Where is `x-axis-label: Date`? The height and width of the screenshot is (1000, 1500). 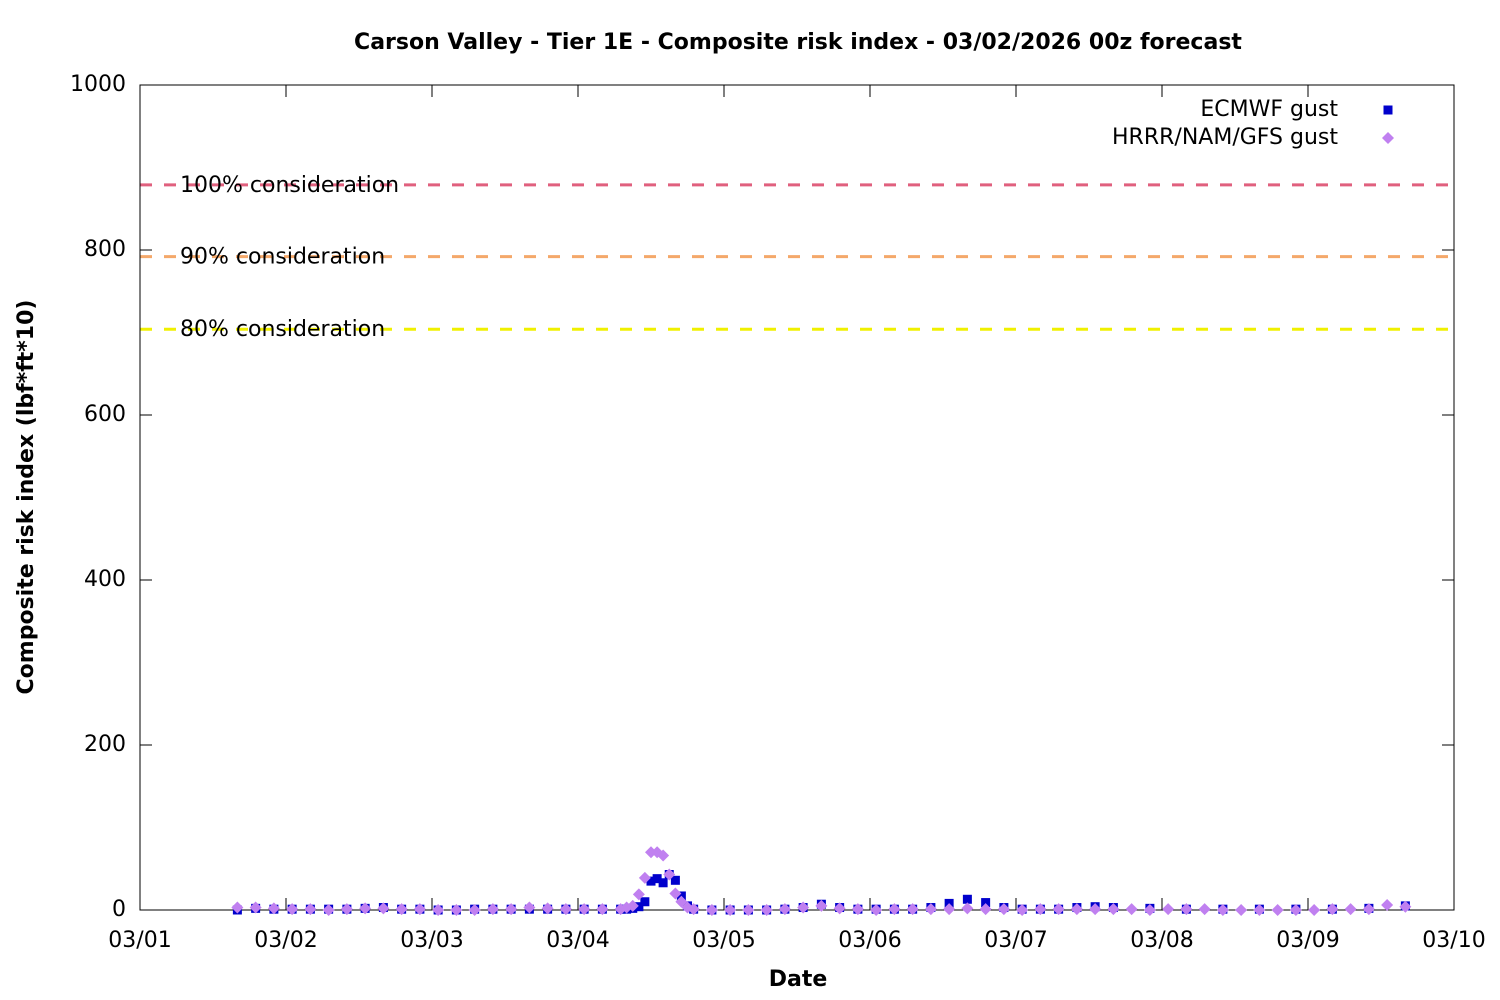
x-axis-label: Date is located at coordinates (798, 979).